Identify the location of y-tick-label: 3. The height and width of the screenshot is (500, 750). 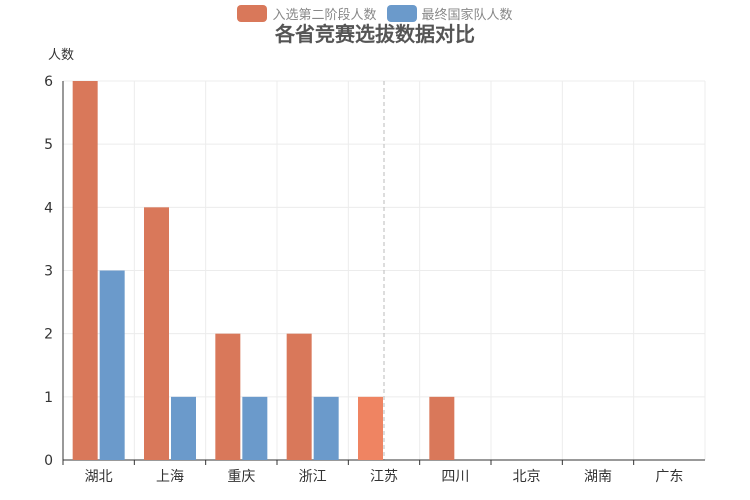
(48, 272).